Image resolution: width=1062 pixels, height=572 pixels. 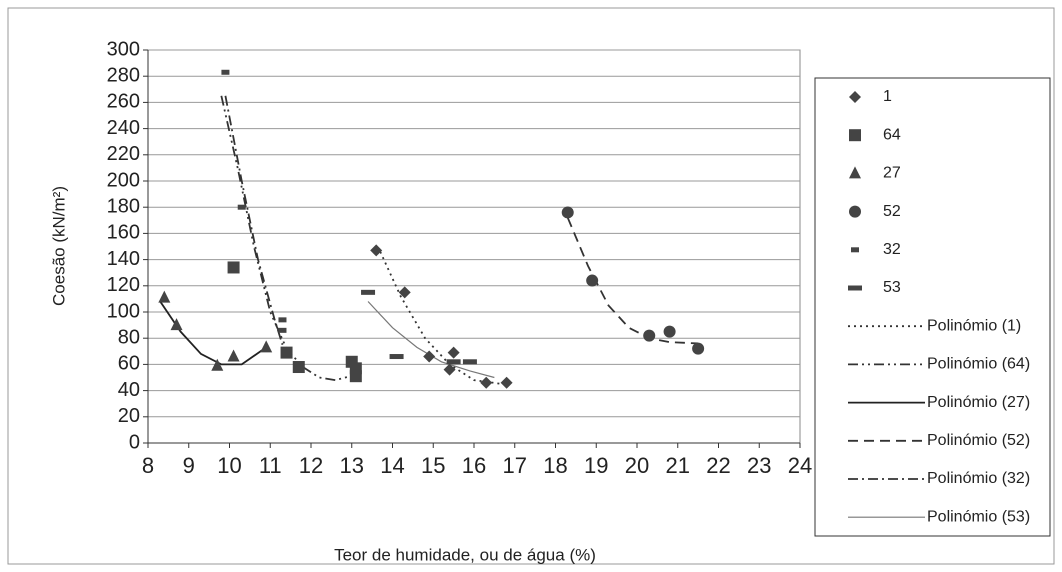 What do you see at coordinates (978, 478) in the screenshot?
I see `legend-label: Polinómio (32)` at bounding box center [978, 478].